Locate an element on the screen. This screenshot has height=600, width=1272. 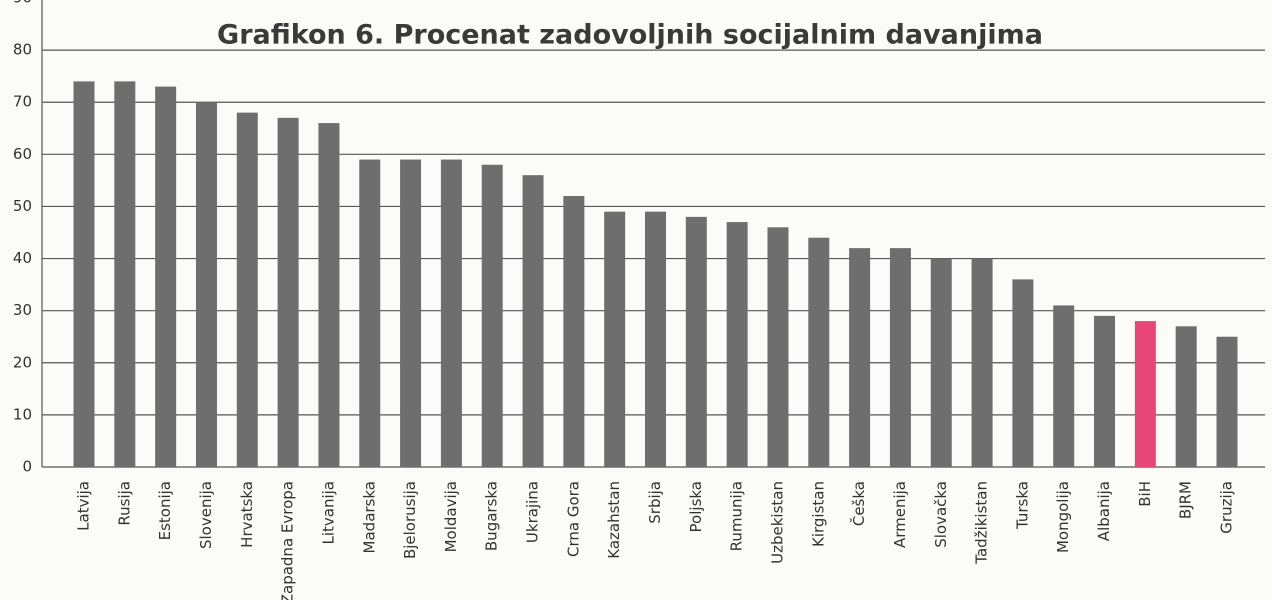
x-tick-label: BiH is located at coordinates (1145, 494).